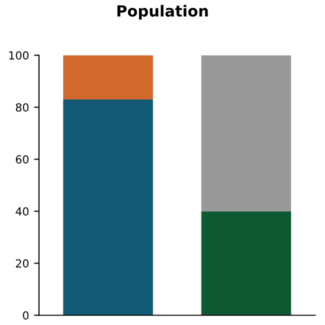  Describe the element at coordinates (162, 12) in the screenshot. I see `chart-title: Population` at that location.